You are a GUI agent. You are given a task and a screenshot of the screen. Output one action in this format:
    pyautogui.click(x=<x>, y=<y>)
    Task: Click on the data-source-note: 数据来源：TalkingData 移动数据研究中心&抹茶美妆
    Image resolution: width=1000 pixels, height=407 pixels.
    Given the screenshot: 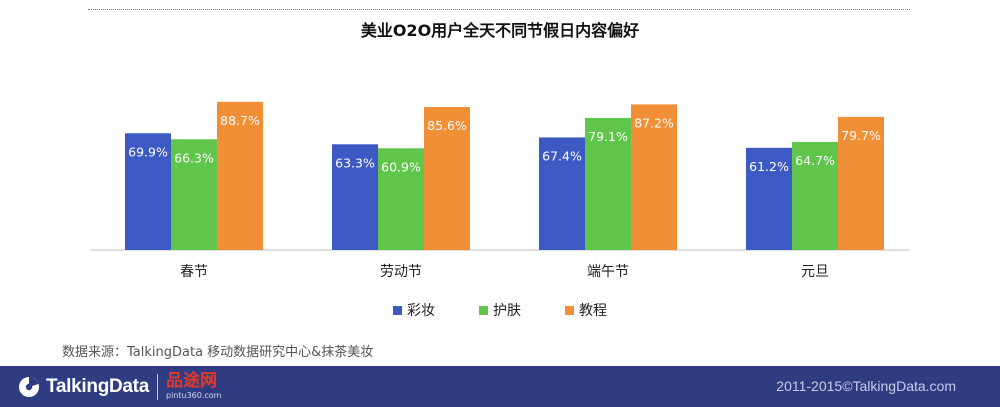 What is the action you would take?
    pyautogui.click(x=218, y=352)
    